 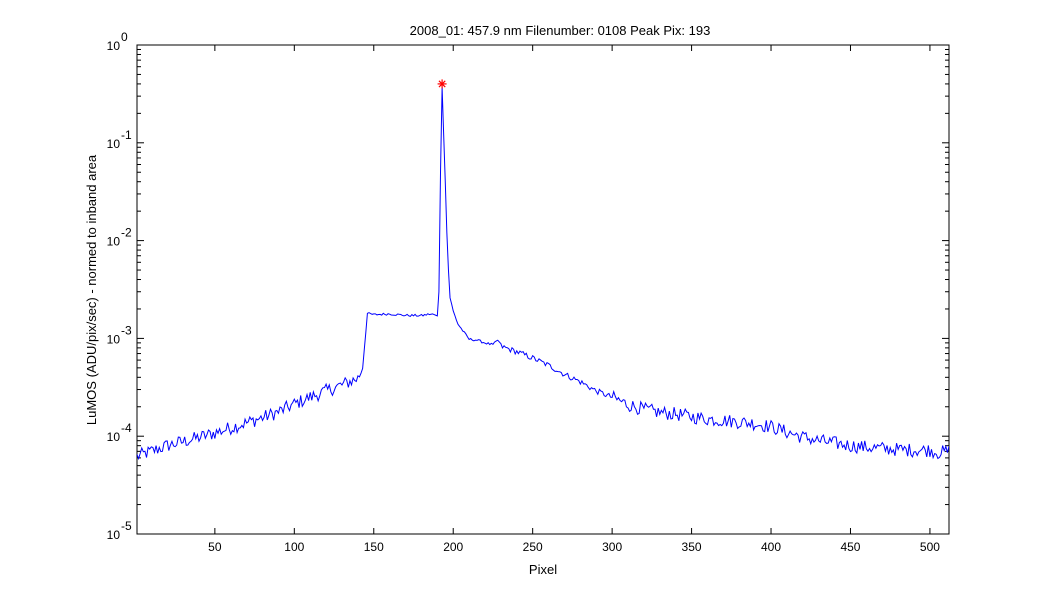 I want to click on y-tick-label-exponent: -5, so click(x=126, y=526).